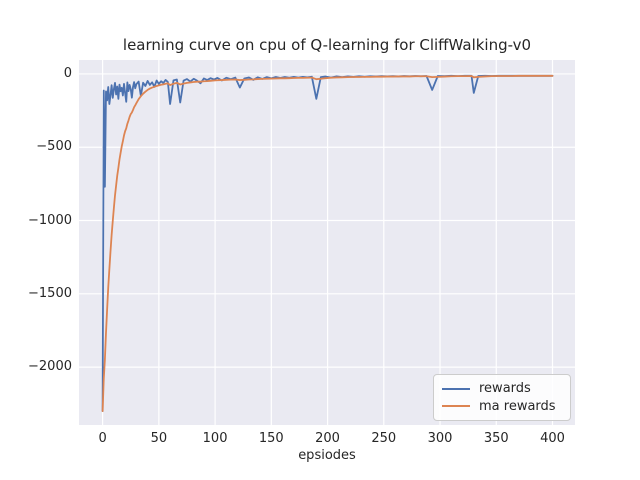 The height and width of the screenshot is (480, 640). Describe the element at coordinates (456, 406) in the screenshot. I see `ma-rewards-line-swatch` at that location.